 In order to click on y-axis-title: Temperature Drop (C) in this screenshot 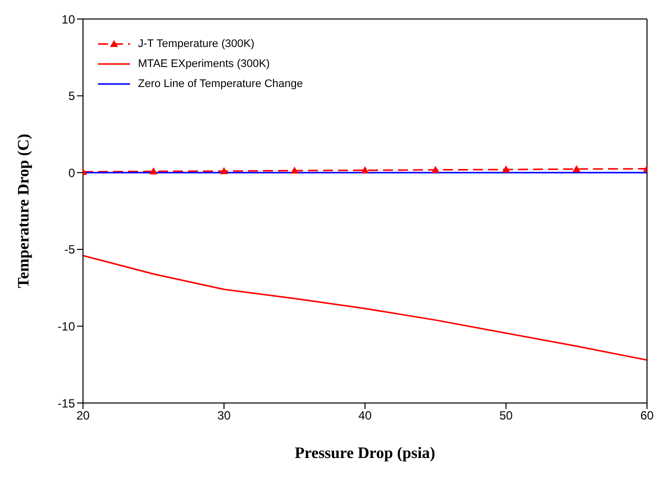, I will do `click(24, 211)`.